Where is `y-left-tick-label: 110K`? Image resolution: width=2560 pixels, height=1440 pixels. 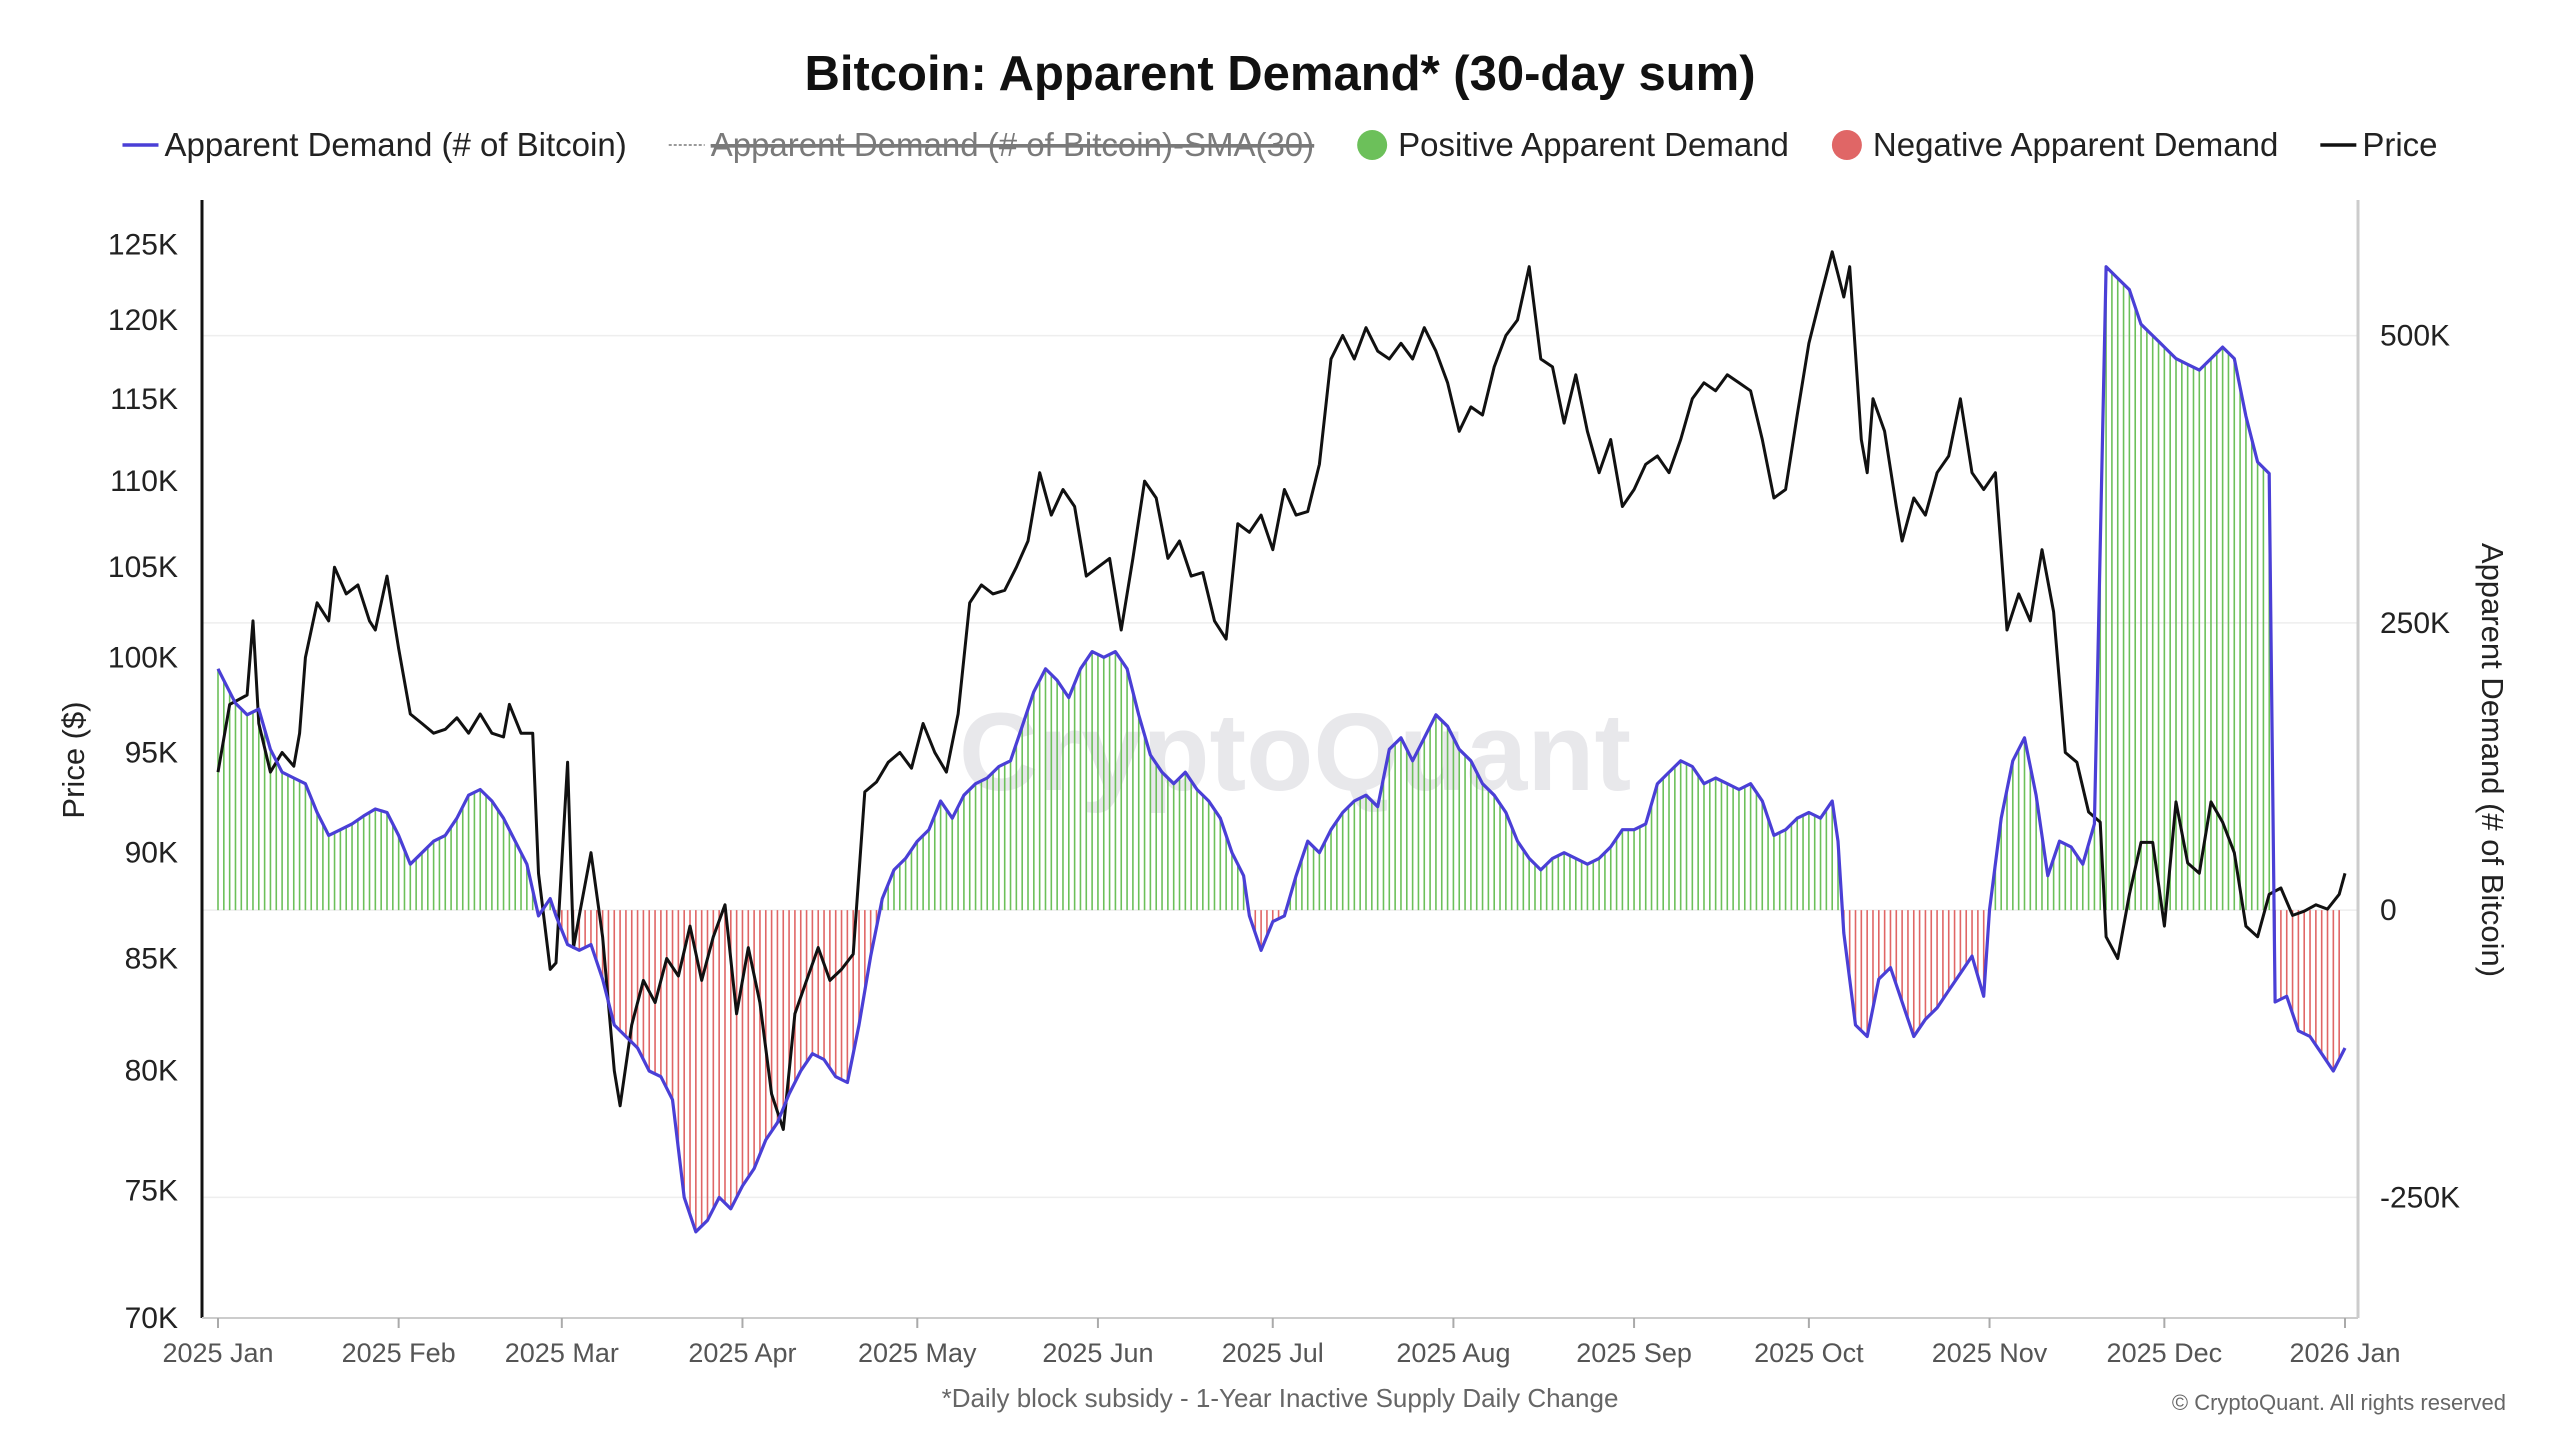 y-left-tick-label: 110K is located at coordinates (144, 481).